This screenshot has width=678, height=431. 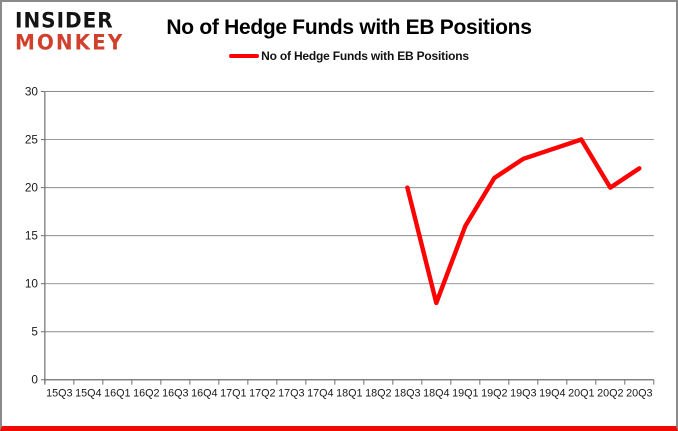 What do you see at coordinates (378, 393) in the screenshot?
I see `x-axis-tick-label: 18Q2` at bounding box center [378, 393].